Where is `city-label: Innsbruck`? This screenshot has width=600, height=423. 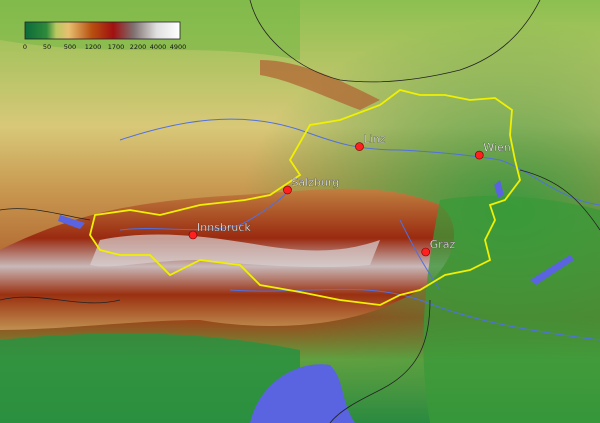
city-label: Innsbruck is located at coordinates (224, 227).